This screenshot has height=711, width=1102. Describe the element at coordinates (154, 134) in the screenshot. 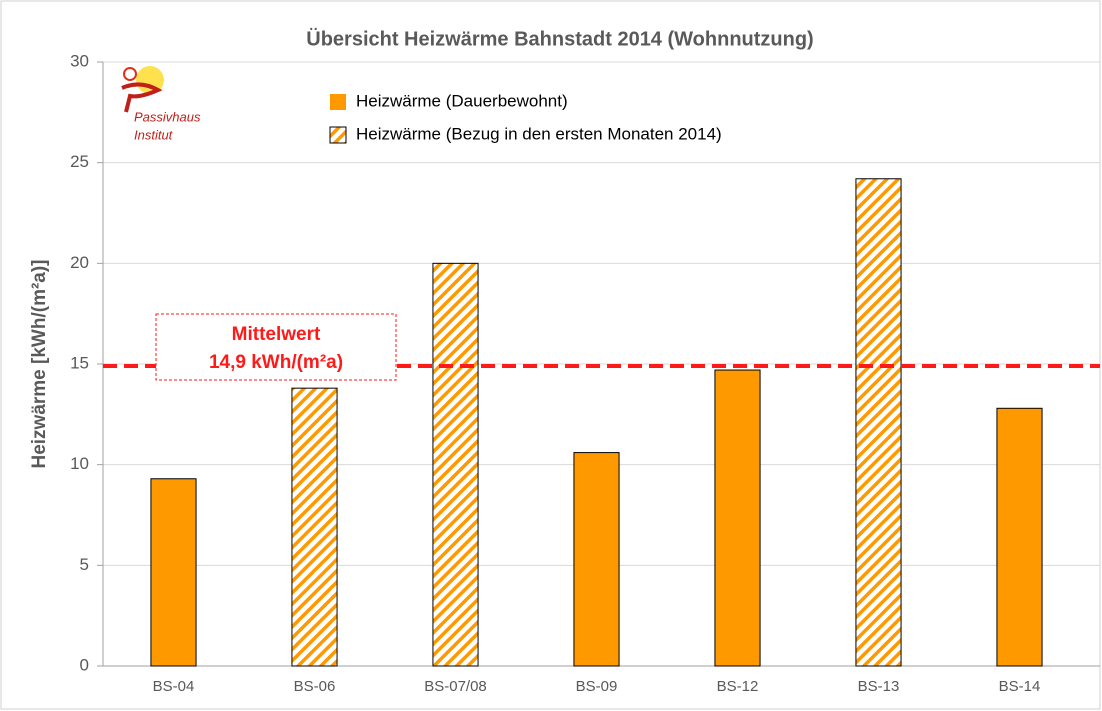

I see `logo-text: Institut` at that location.